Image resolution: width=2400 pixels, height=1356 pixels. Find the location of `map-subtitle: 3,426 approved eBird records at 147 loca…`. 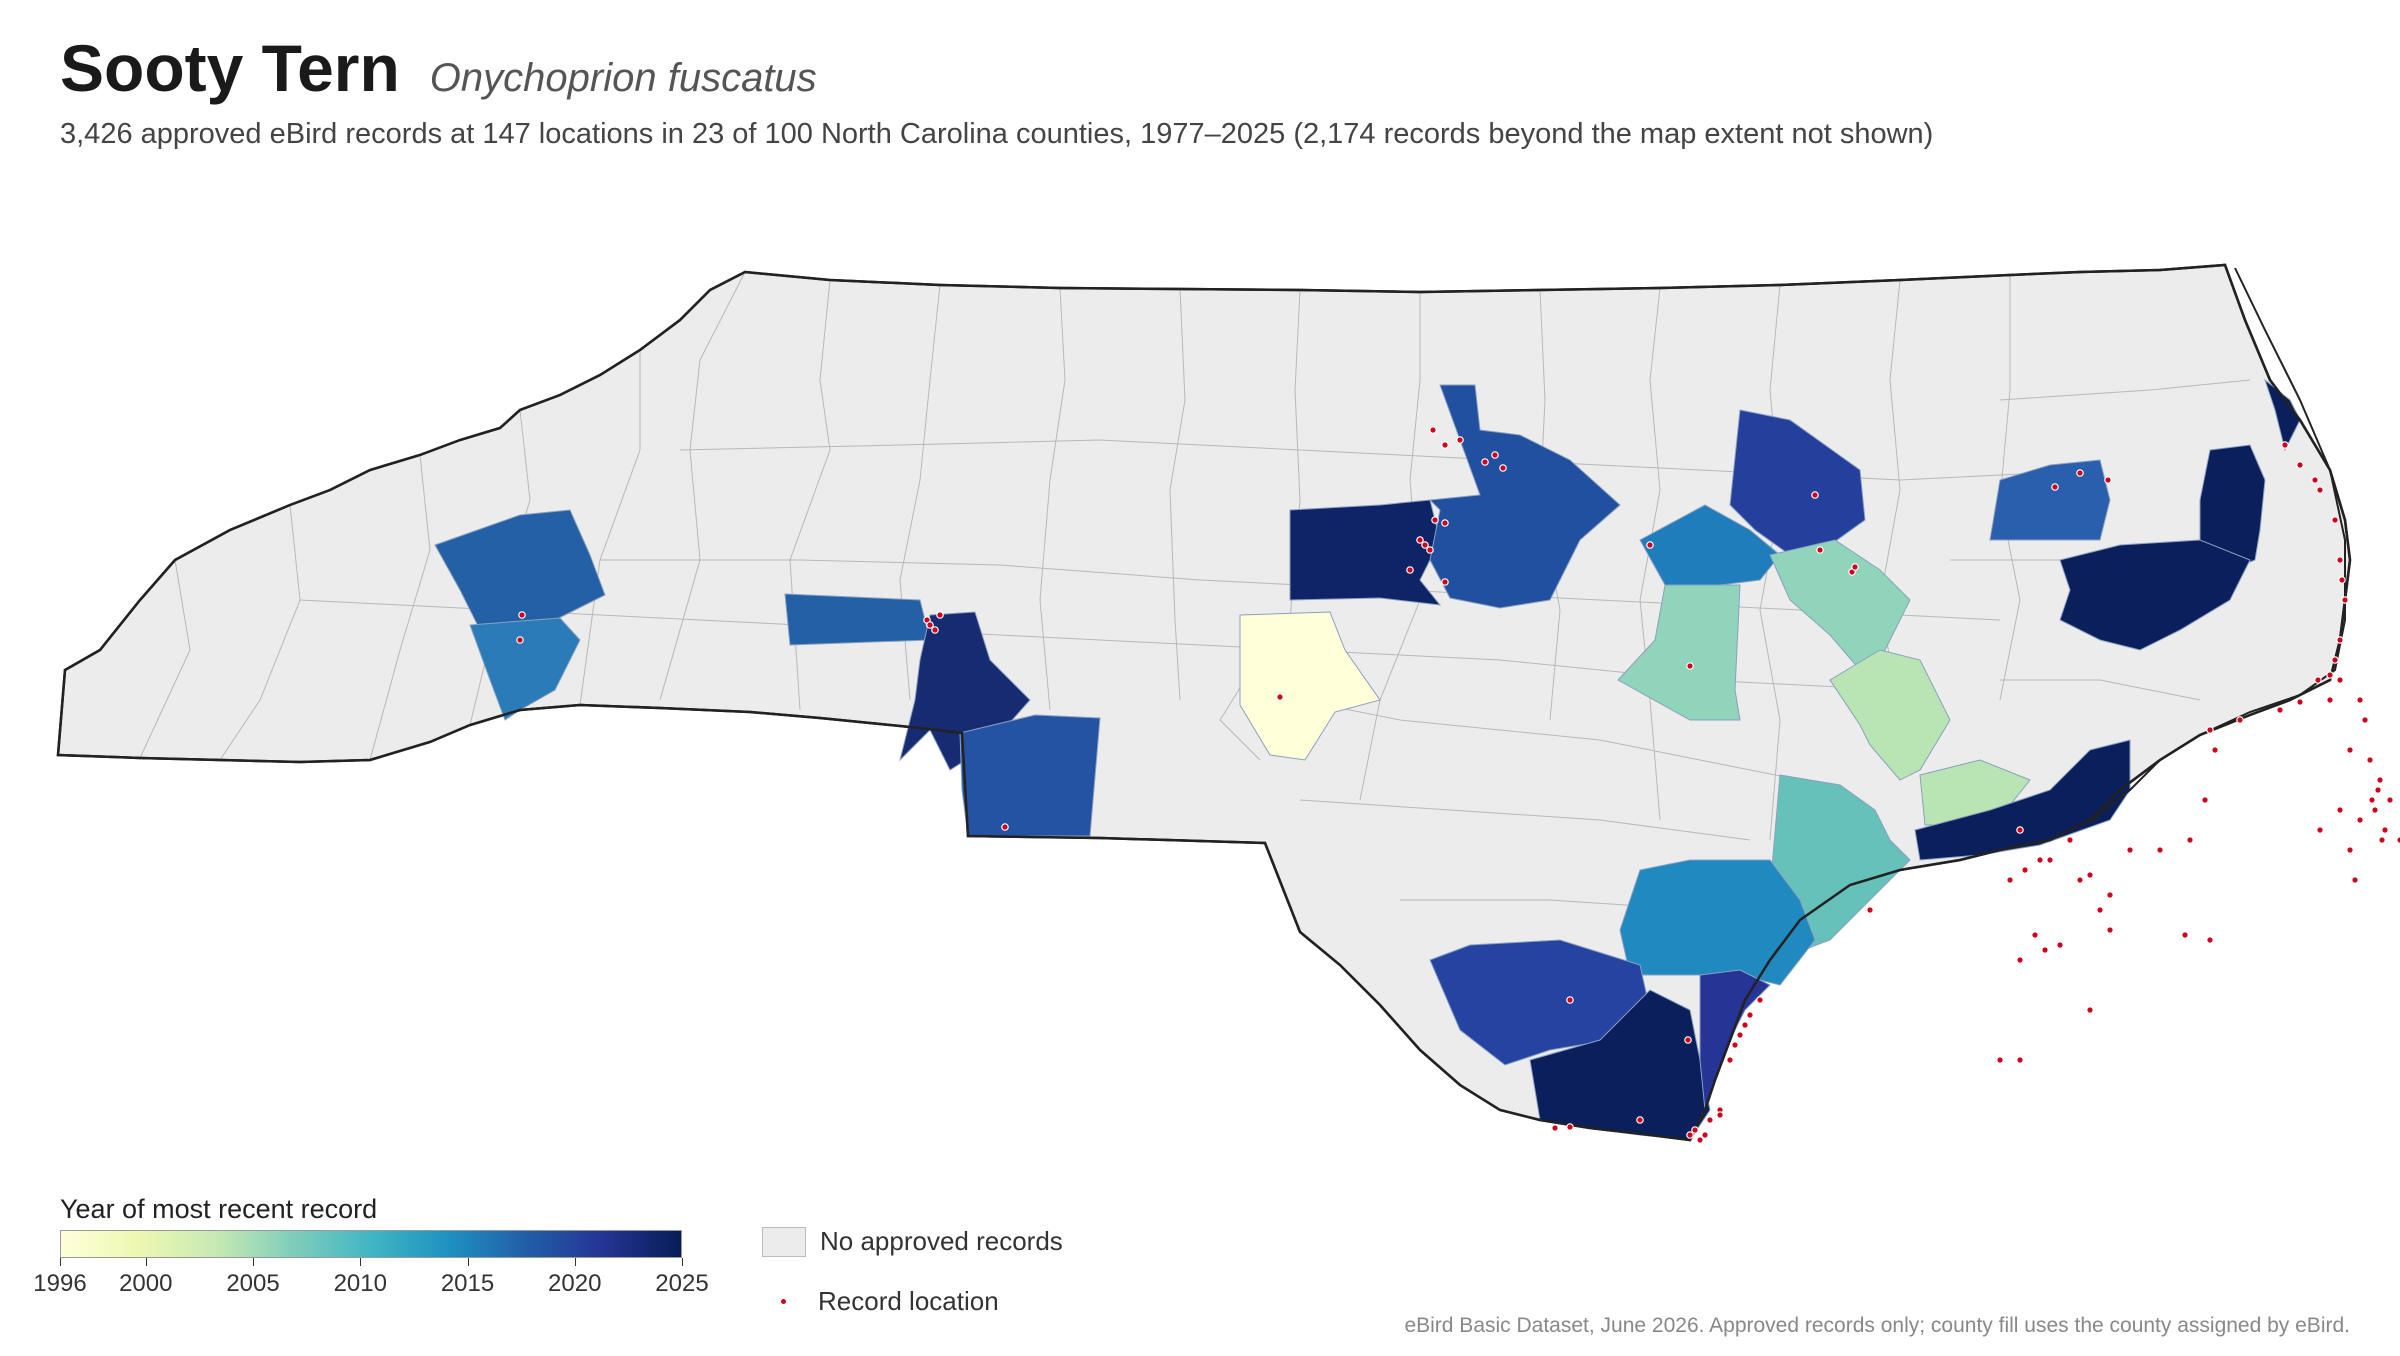

map-subtitle: 3,426 approved eBird records at 147 loca… is located at coordinates (997, 134).